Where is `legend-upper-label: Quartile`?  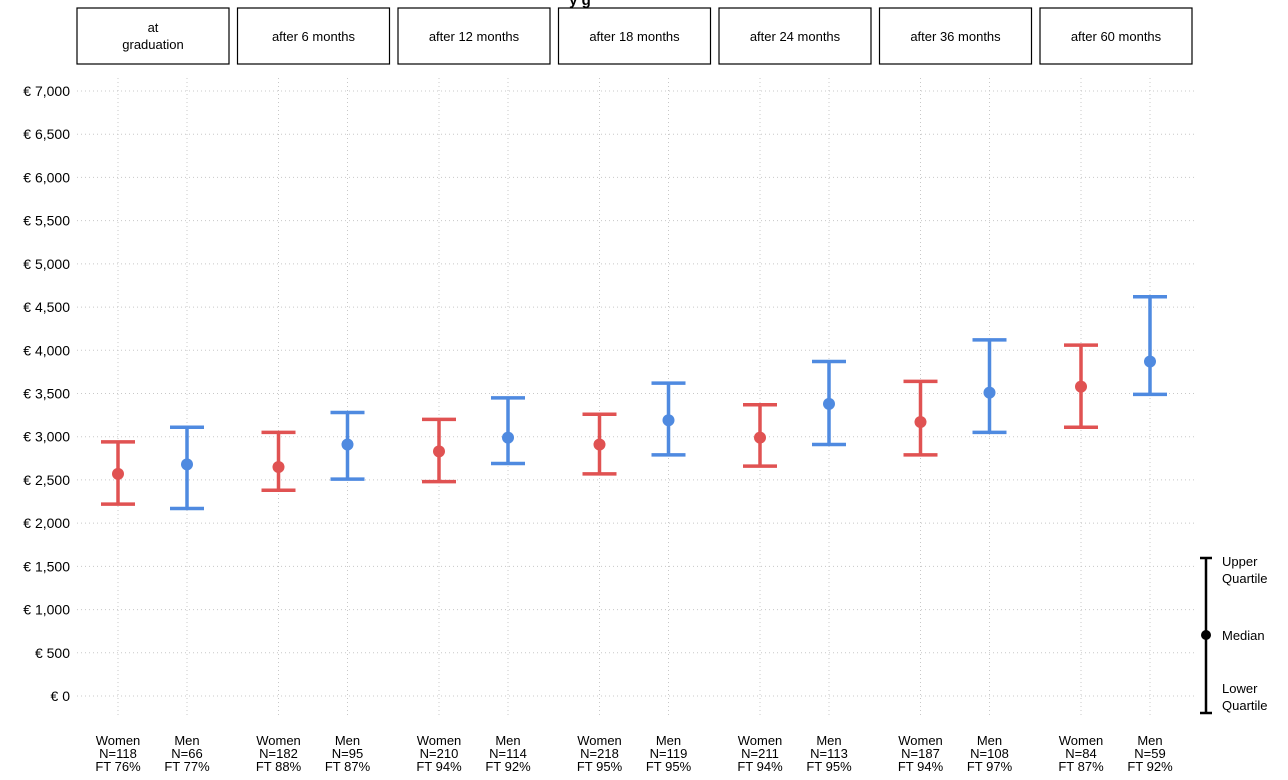 legend-upper-label: Quartile is located at coordinates (1245, 578).